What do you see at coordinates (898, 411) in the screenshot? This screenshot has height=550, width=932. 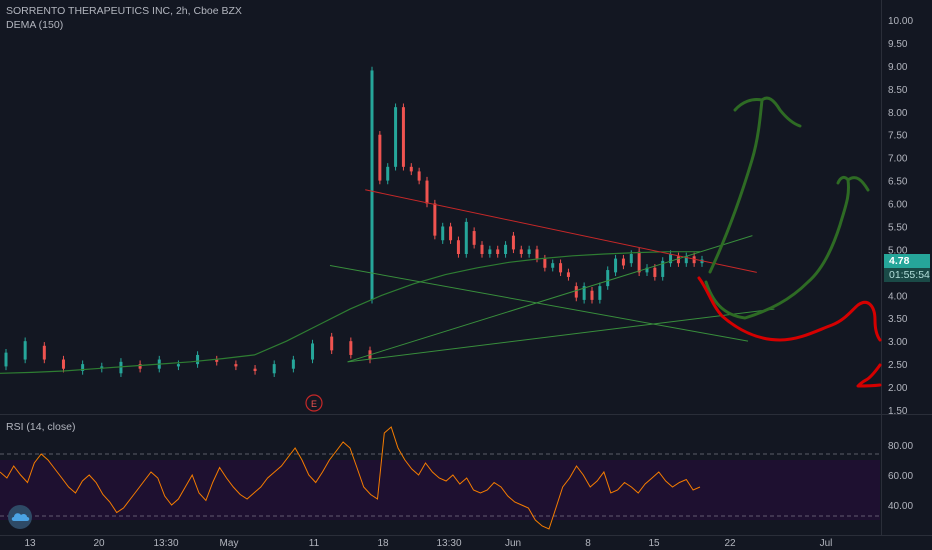 I see `price-axis-tick: 1.50` at bounding box center [898, 411].